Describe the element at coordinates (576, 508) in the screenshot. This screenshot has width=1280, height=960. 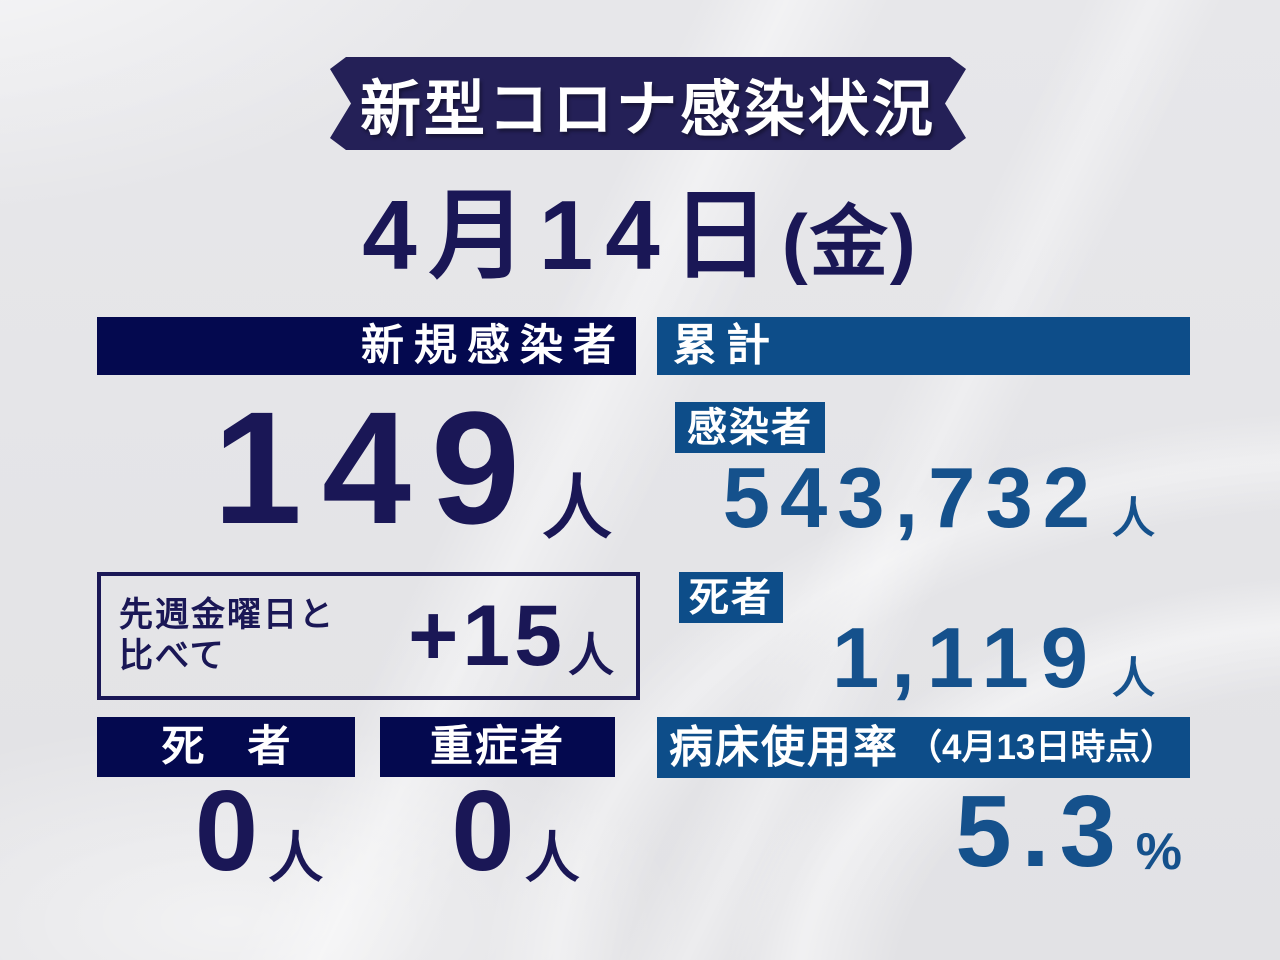
I see `new-cases-unit: 人` at that location.